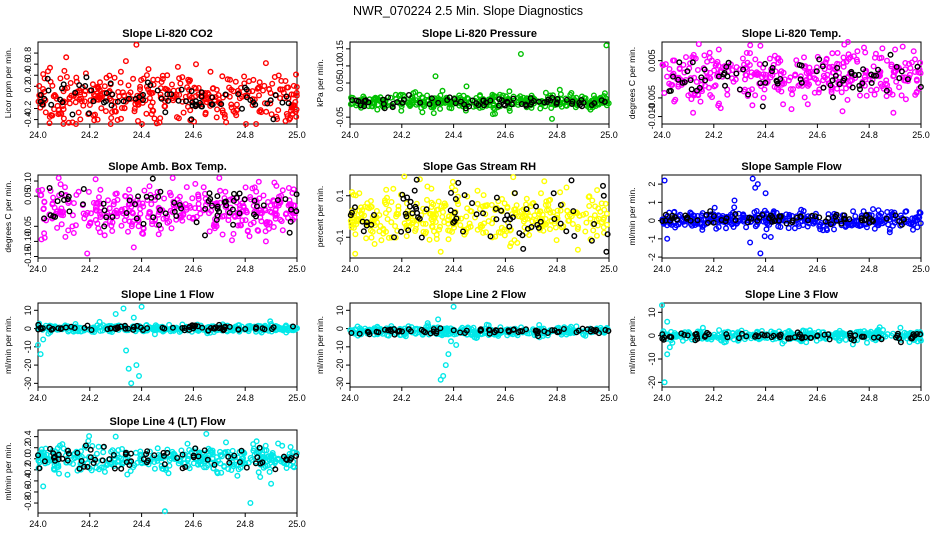  Describe the element at coordinates (402, 269) in the screenshot. I see `x-tick-label: 24.2` at that location.